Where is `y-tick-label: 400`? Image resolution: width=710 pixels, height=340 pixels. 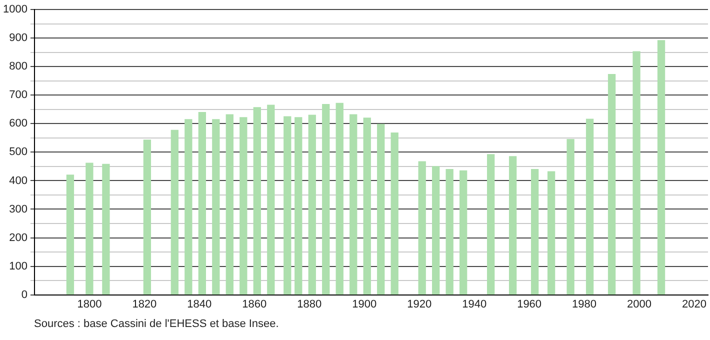
y-tick-label: 400 is located at coordinates (18, 180).